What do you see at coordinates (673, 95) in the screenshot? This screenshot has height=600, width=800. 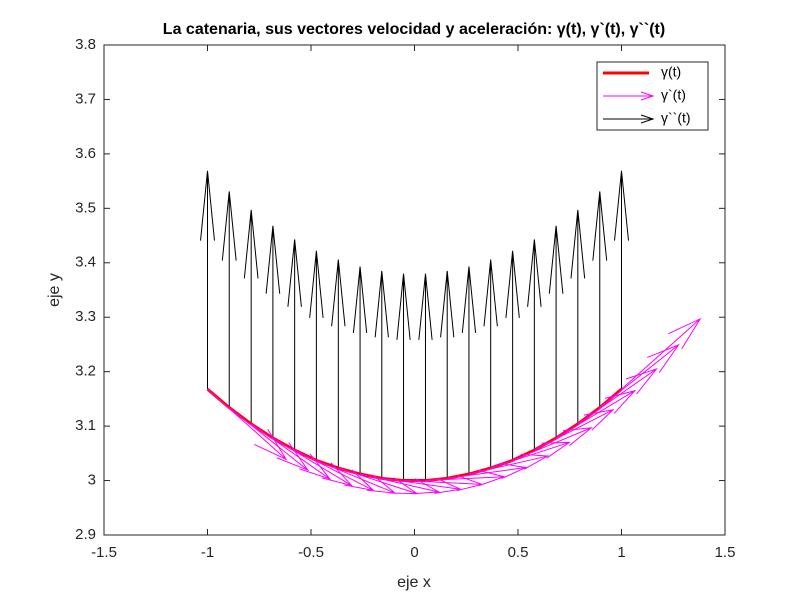 I see `legend-label: γ`(t)` at bounding box center [673, 95].